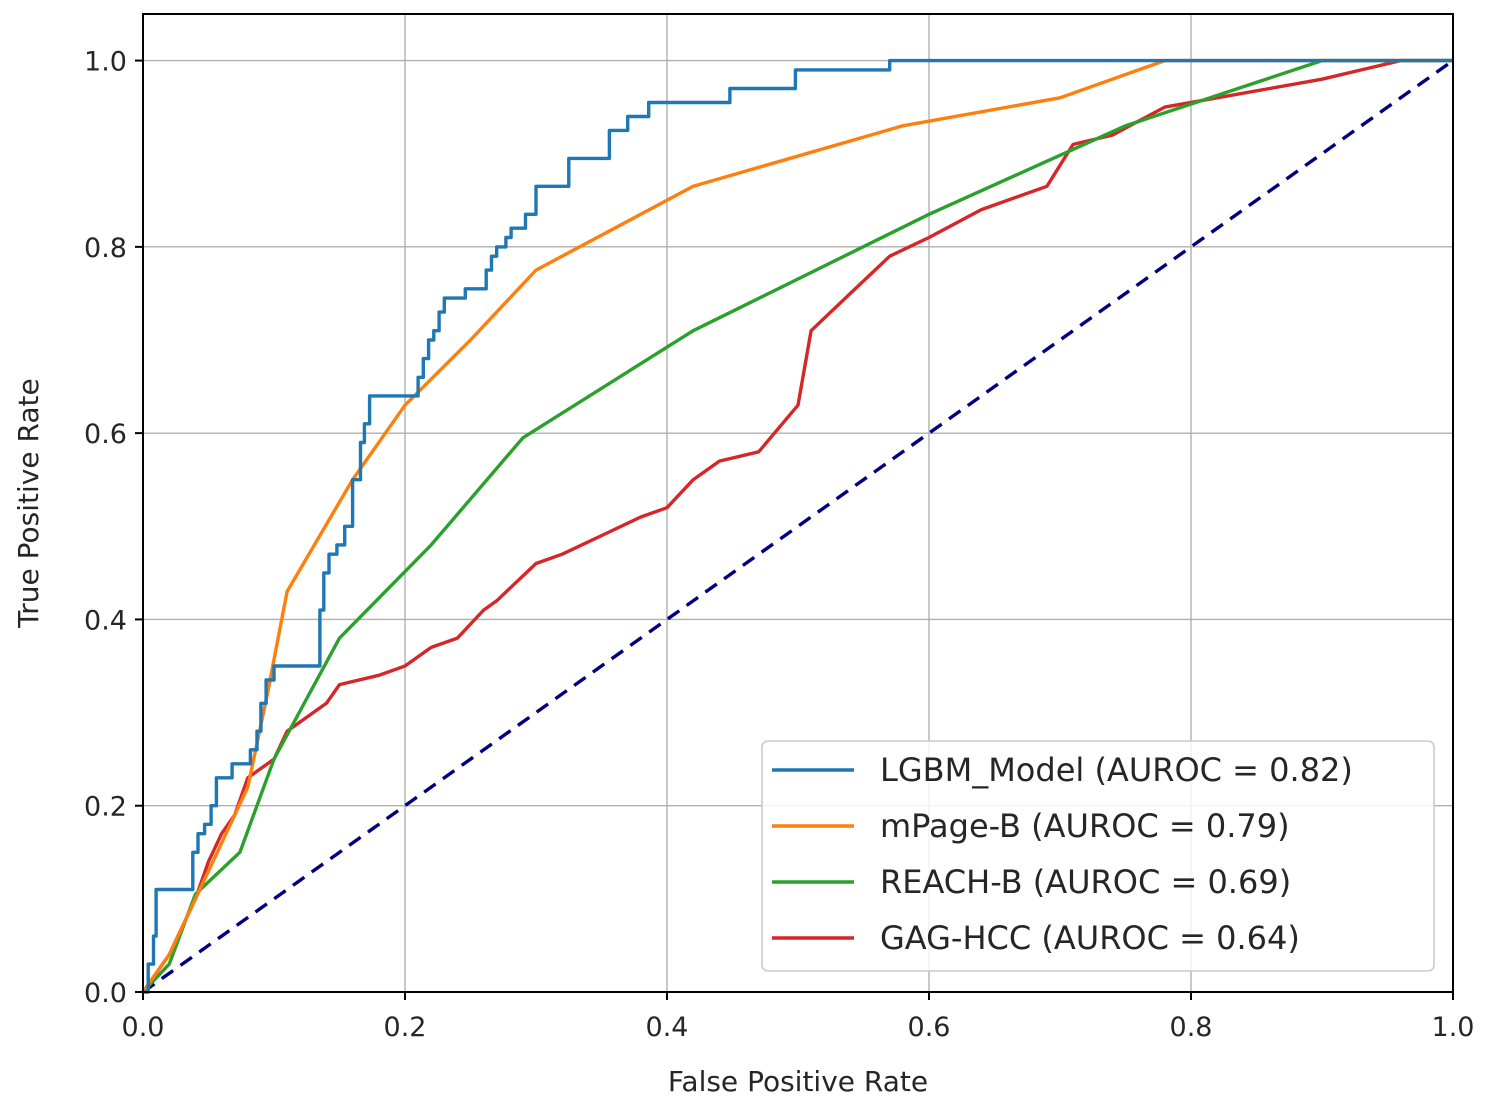 The width and height of the screenshot is (1488, 1105). Describe the element at coordinates (1453, 1027) in the screenshot. I see `x-tick-label: 1.0` at that location.